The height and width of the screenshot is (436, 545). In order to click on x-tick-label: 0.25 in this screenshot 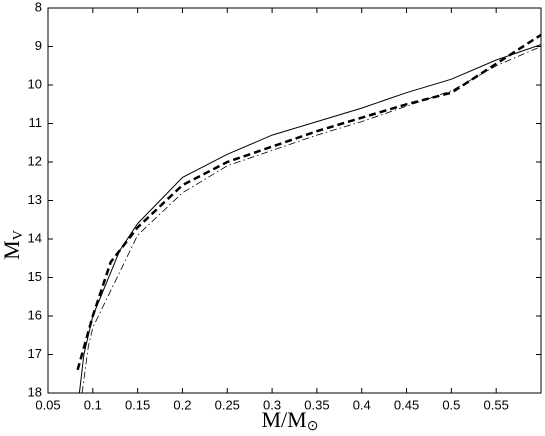, I will do `click(227, 404)`.